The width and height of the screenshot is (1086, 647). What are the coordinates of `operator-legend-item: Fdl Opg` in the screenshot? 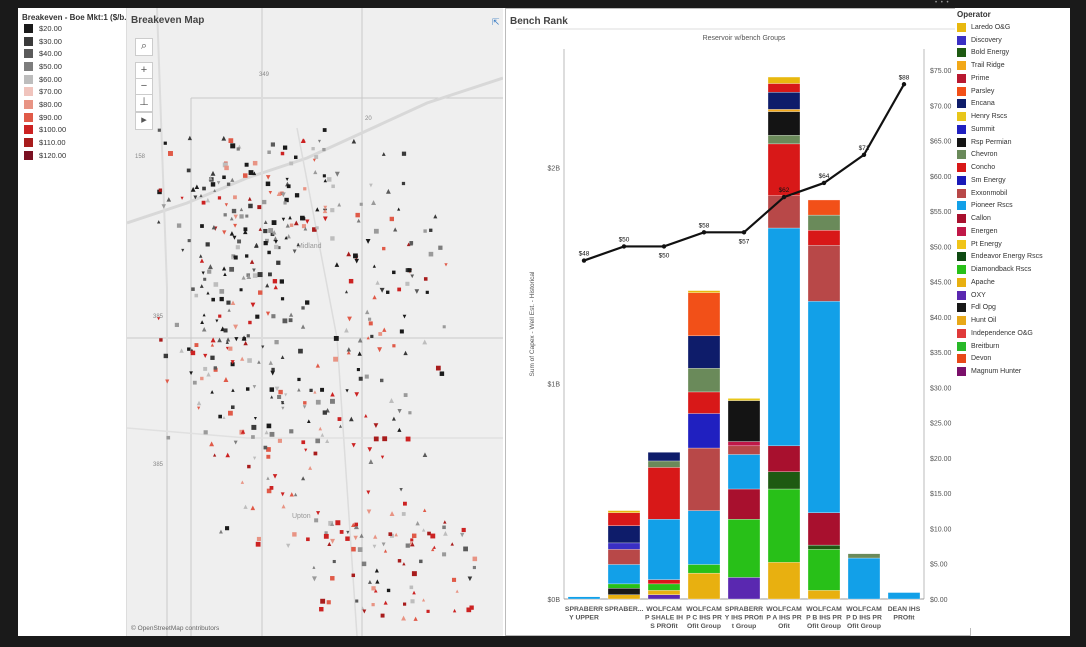 It's located at (1003, 308).